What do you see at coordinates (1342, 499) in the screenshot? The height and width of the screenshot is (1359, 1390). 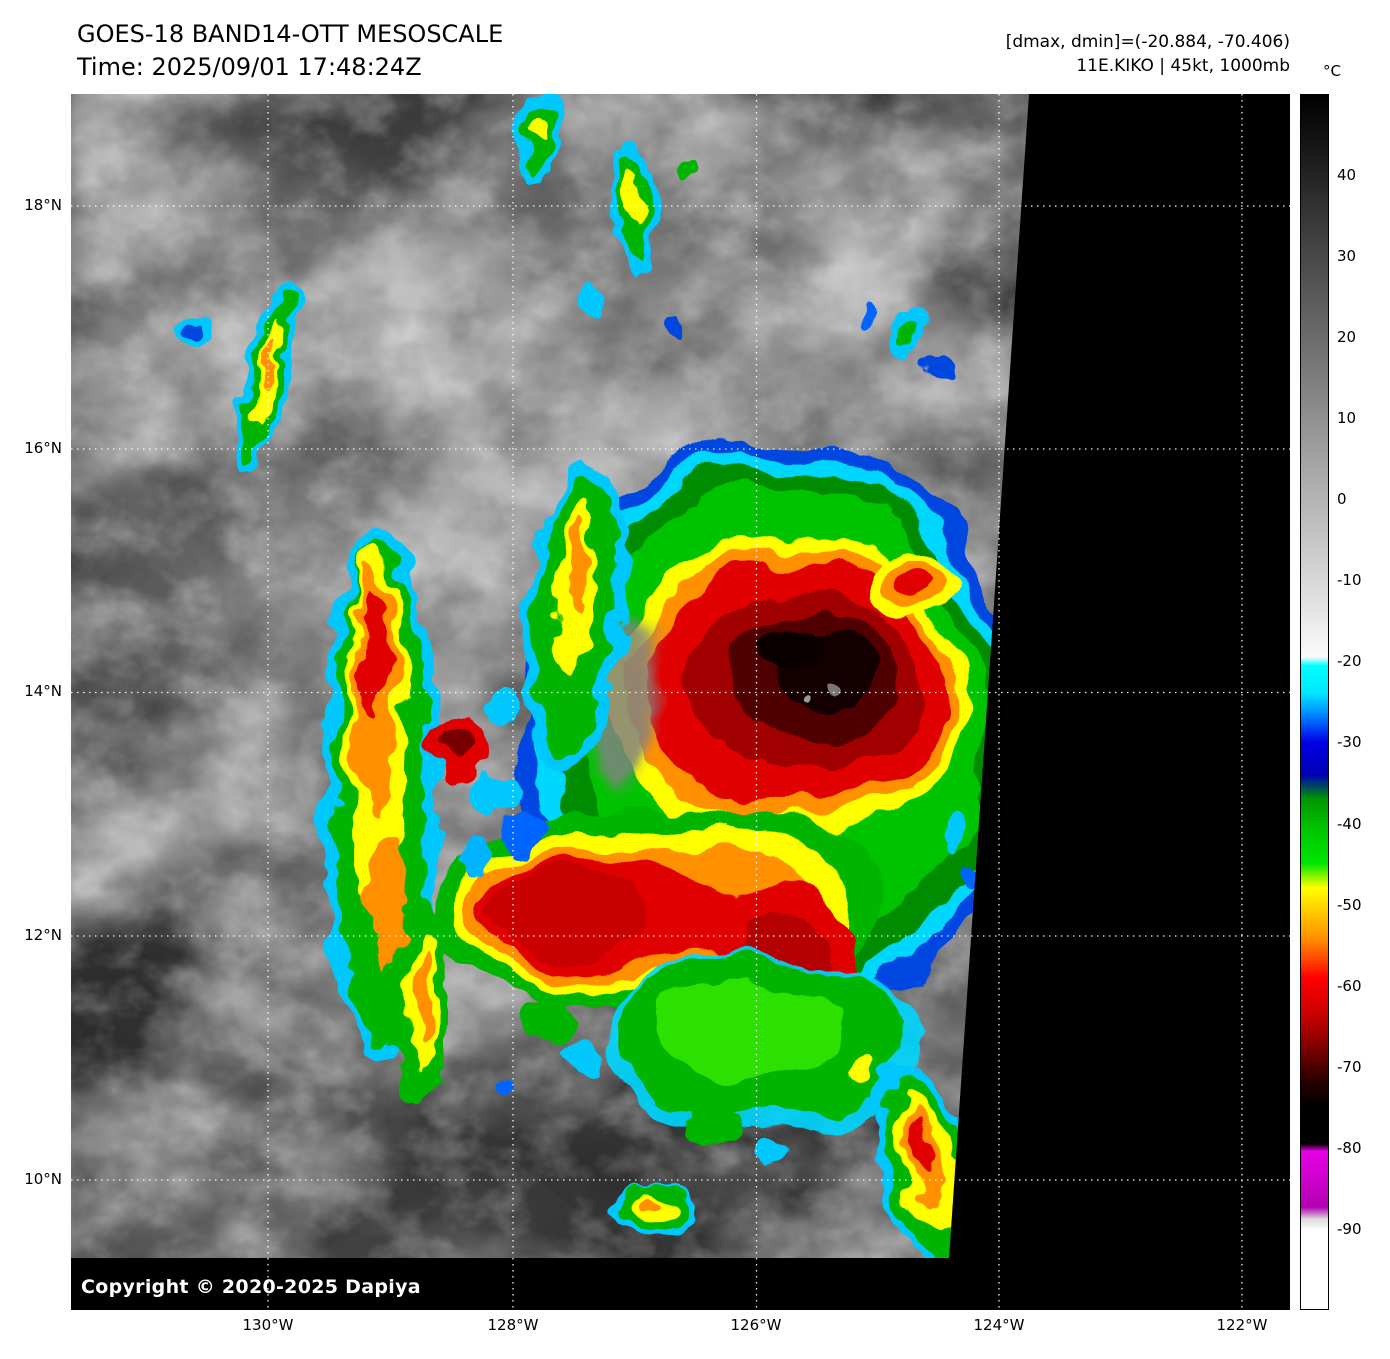 I see `colorbar-tick-label: 0` at bounding box center [1342, 499].